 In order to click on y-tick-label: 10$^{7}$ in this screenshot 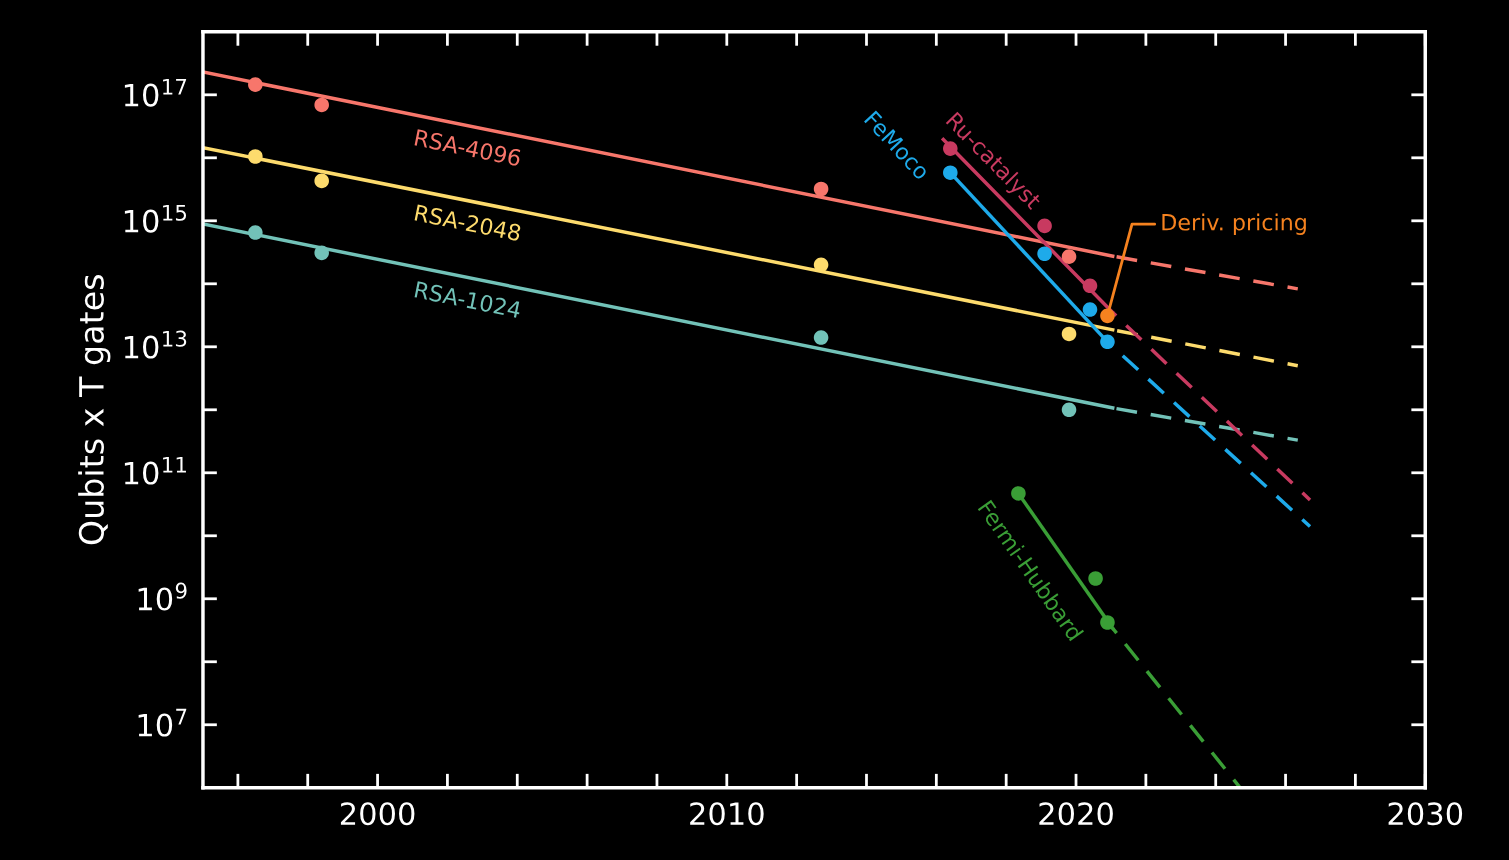, I will do `click(162, 722)`.